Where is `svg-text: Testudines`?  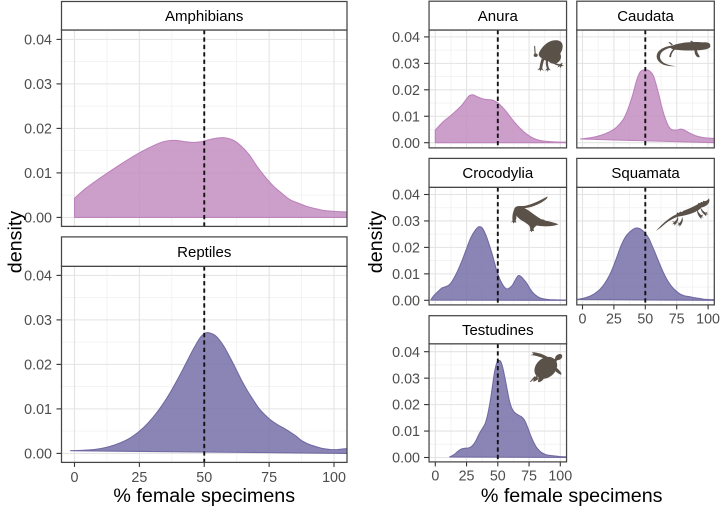
svg-text: Testudines is located at coordinates (498, 330).